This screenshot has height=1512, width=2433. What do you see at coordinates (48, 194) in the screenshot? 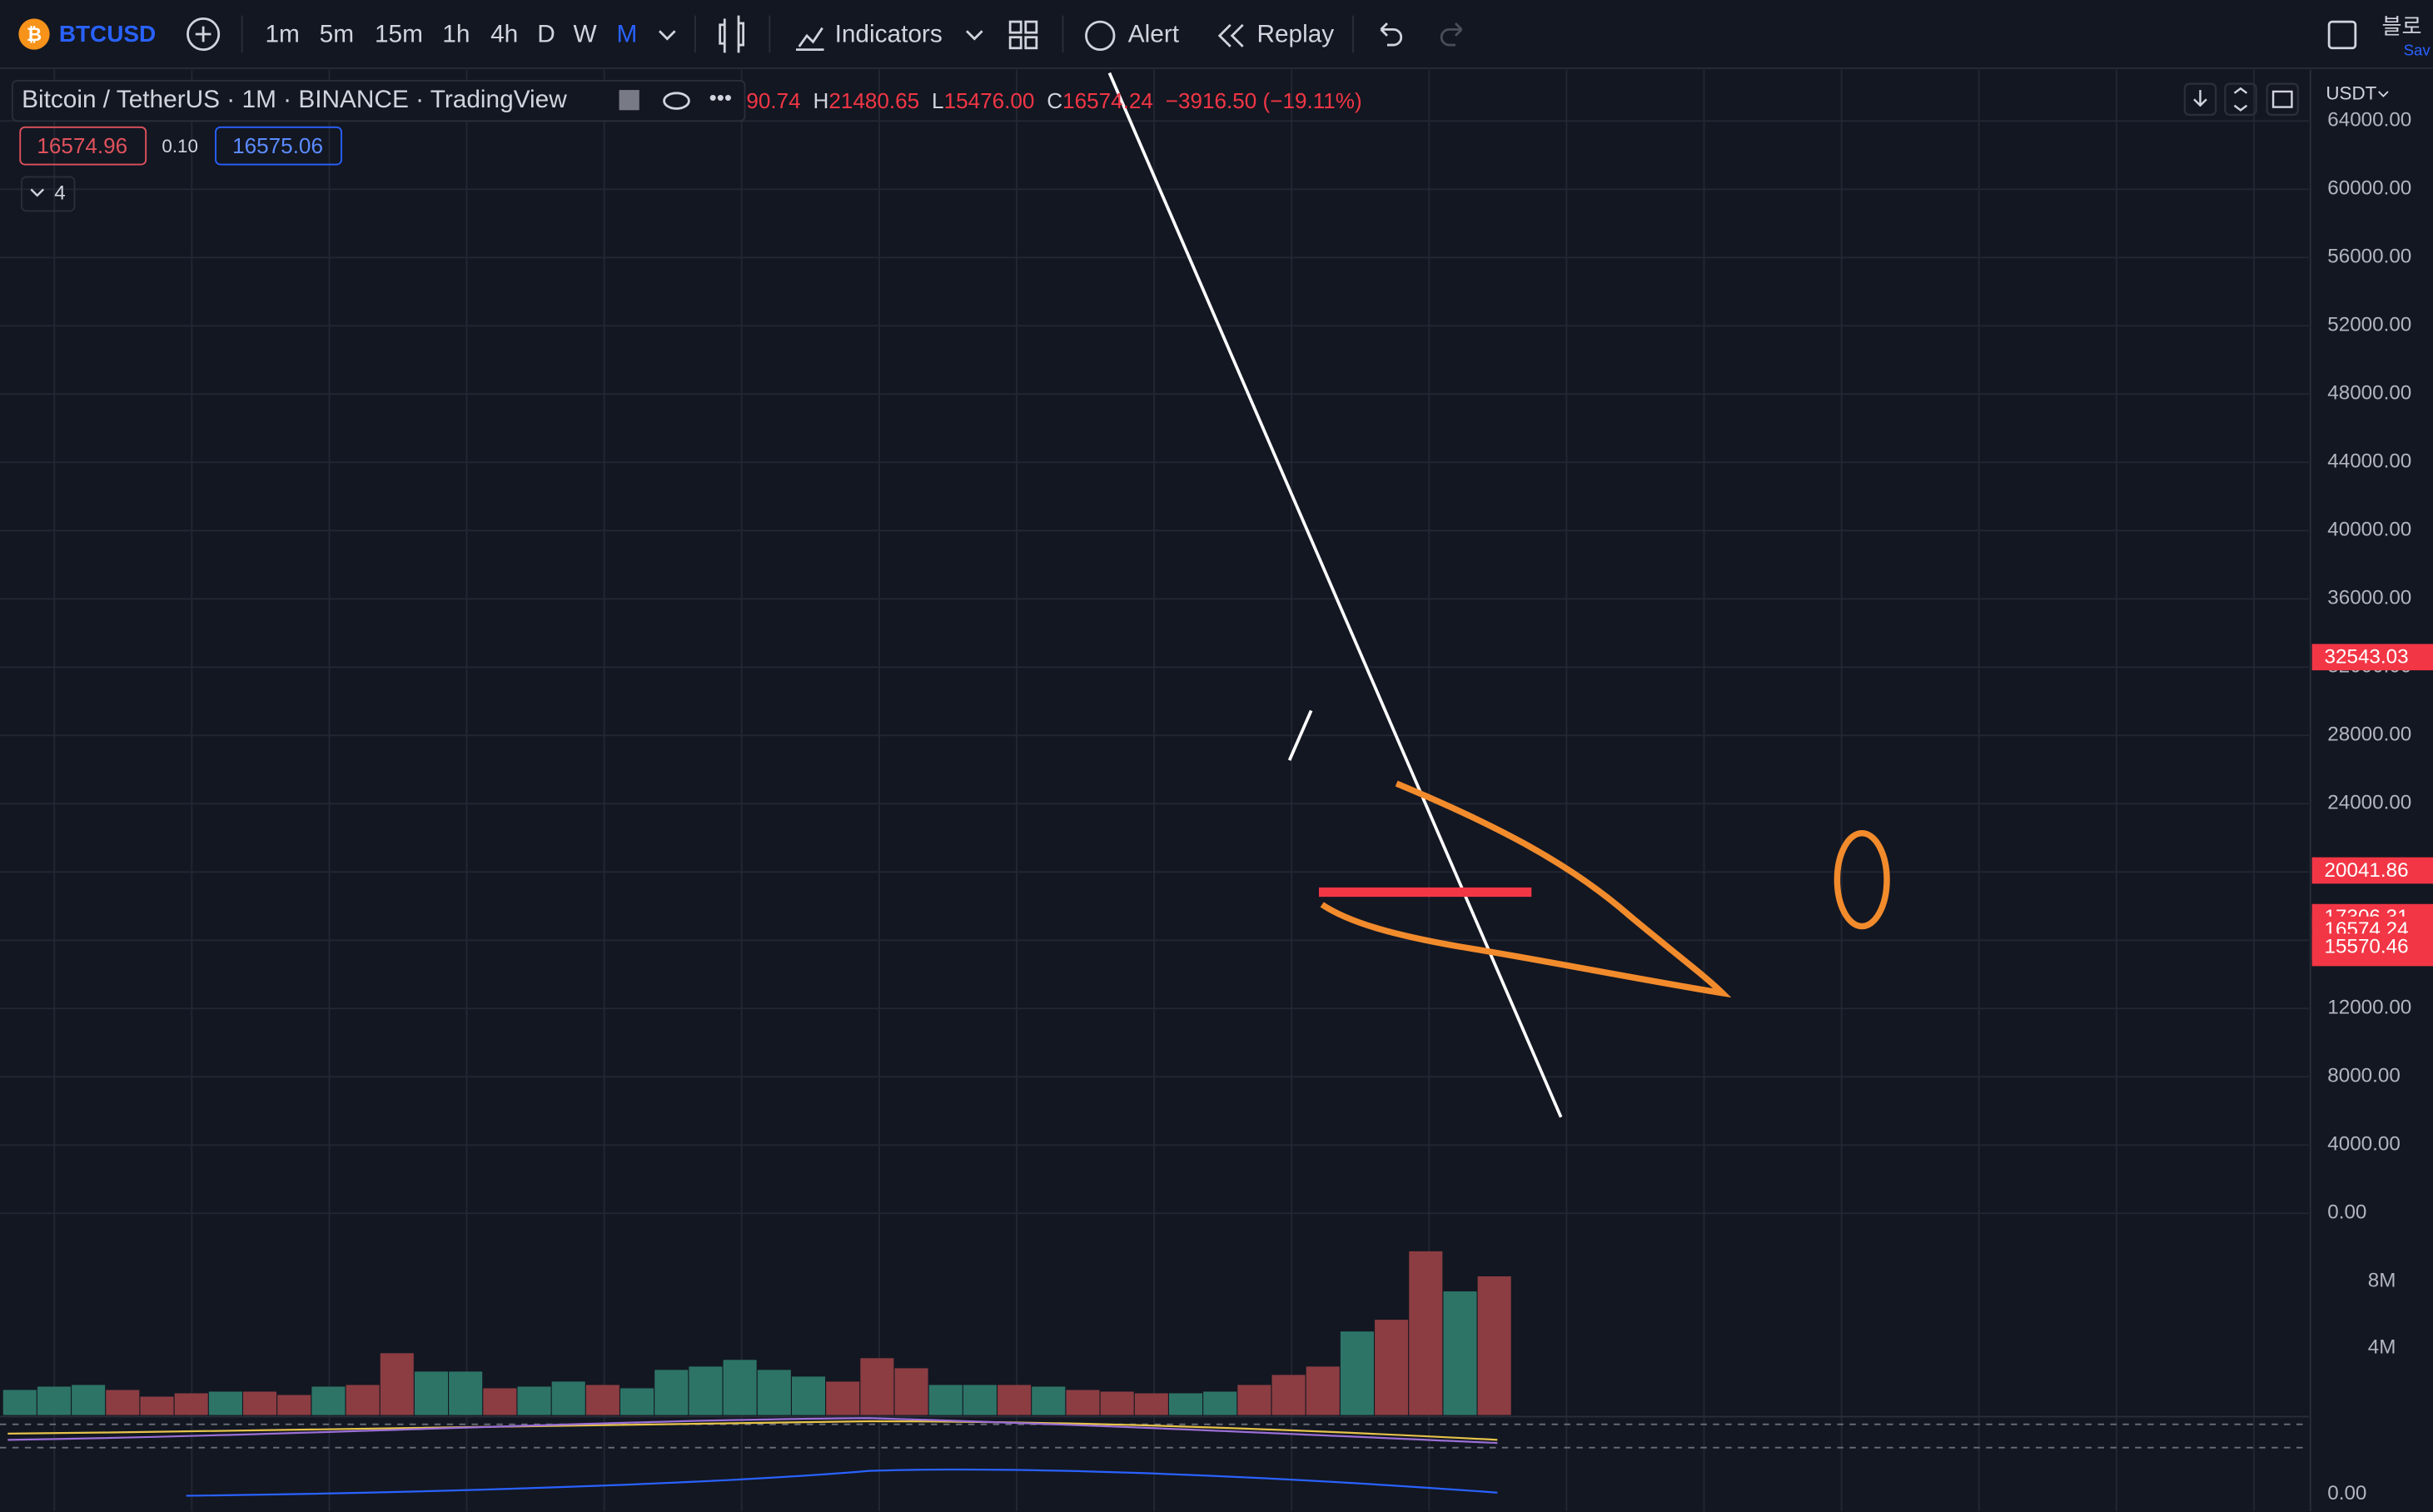
I see `indicators-toggle` at bounding box center [48, 194].